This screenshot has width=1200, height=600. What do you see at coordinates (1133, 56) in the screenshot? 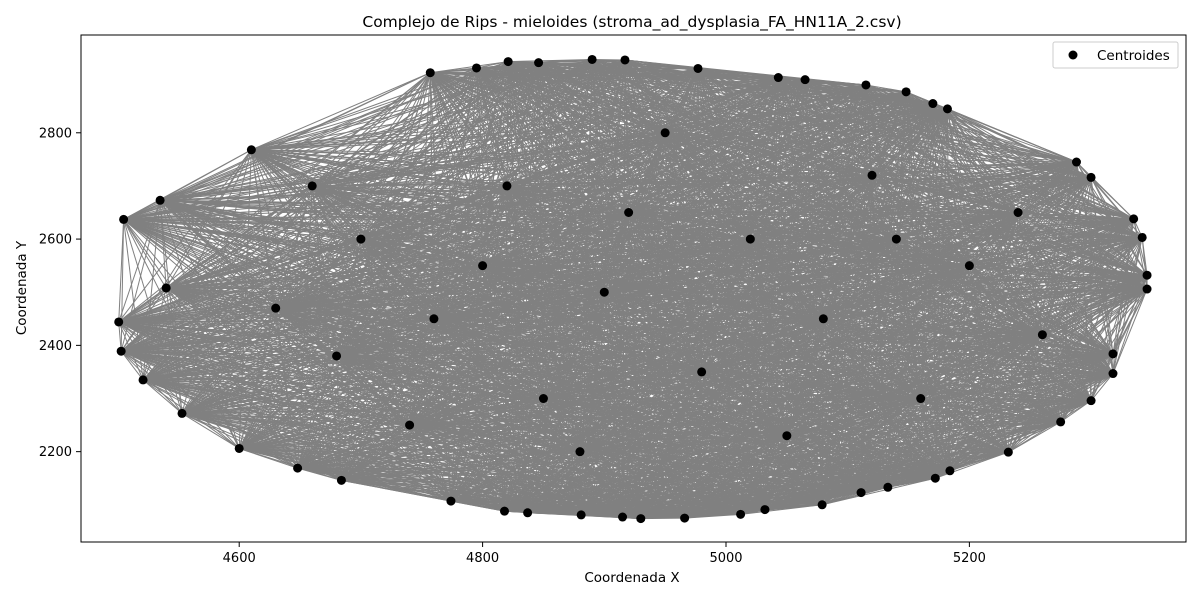
I see `legend-entry-centroides: Centroides` at bounding box center [1133, 56].